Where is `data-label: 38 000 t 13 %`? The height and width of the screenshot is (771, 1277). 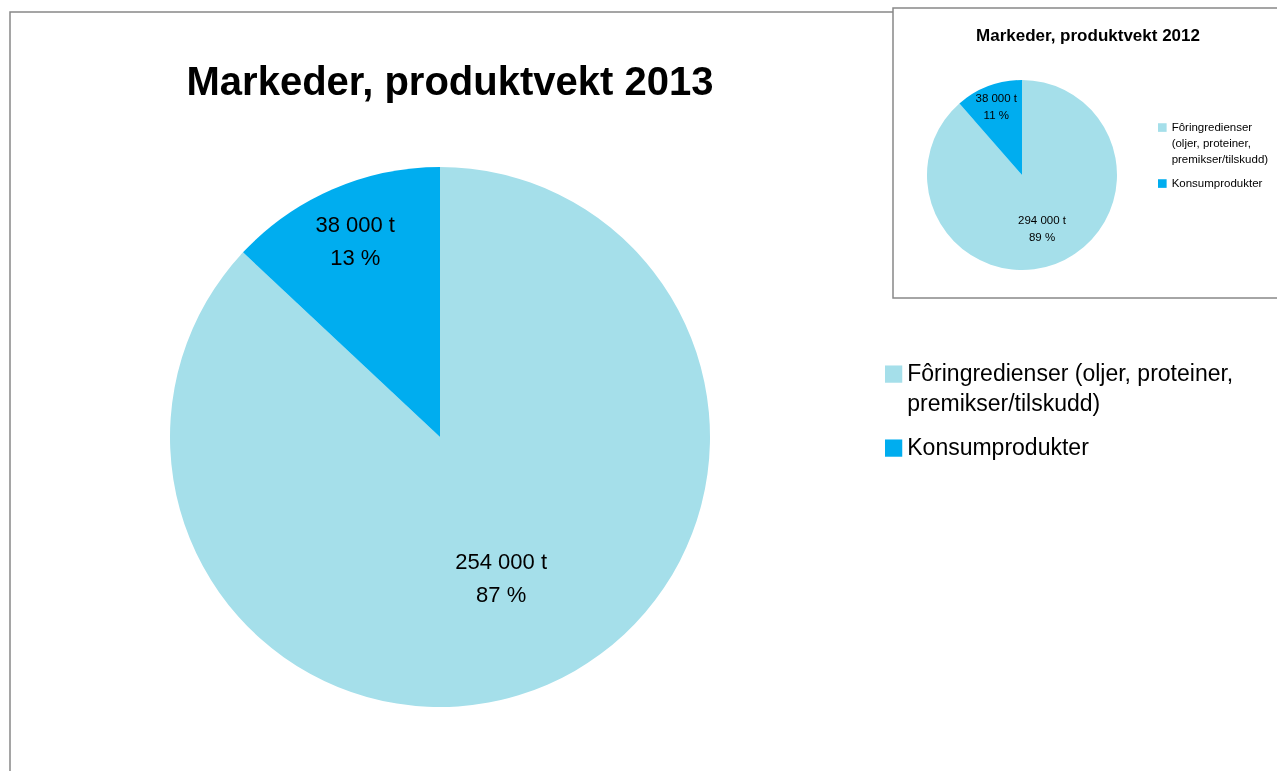 data-label: 38 000 t 13 % is located at coordinates (355, 241).